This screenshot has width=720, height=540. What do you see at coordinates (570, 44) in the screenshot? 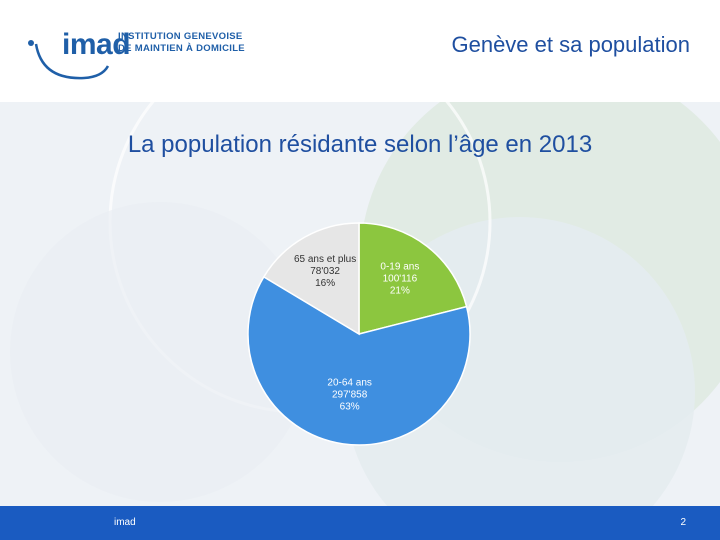
I see `header-title: Genève et sa population` at bounding box center [570, 44].